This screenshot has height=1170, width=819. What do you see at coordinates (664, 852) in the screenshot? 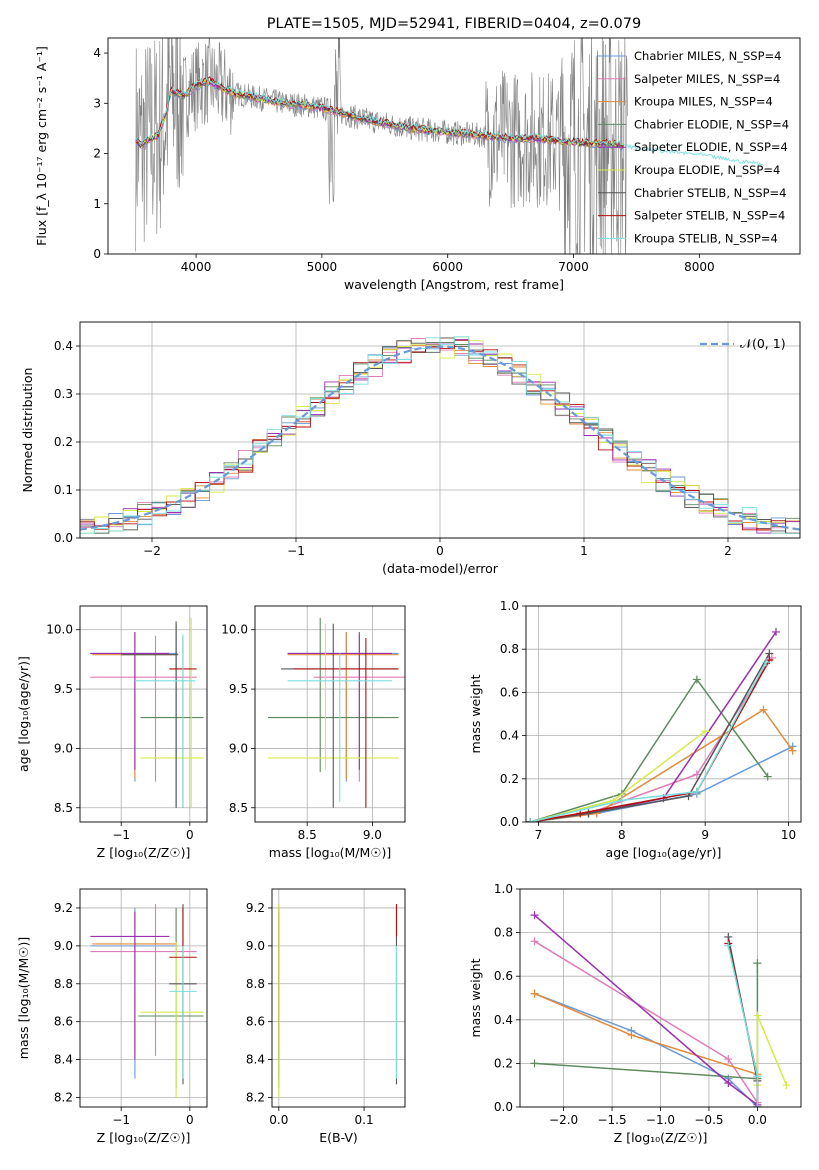
I see `x-axis-label: age [log₁₀(age/yr)]` at bounding box center [664, 852].